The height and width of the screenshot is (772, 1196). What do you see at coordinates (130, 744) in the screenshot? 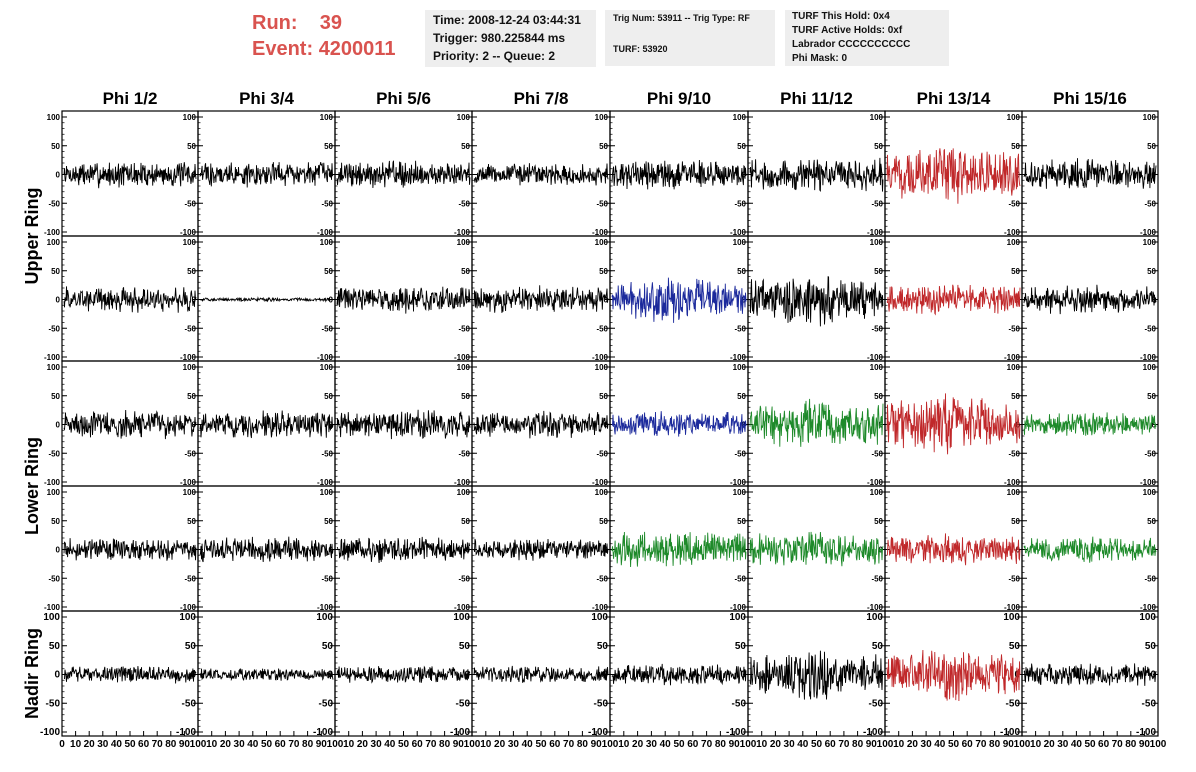
I see `x-tick-label: 50` at bounding box center [130, 744].